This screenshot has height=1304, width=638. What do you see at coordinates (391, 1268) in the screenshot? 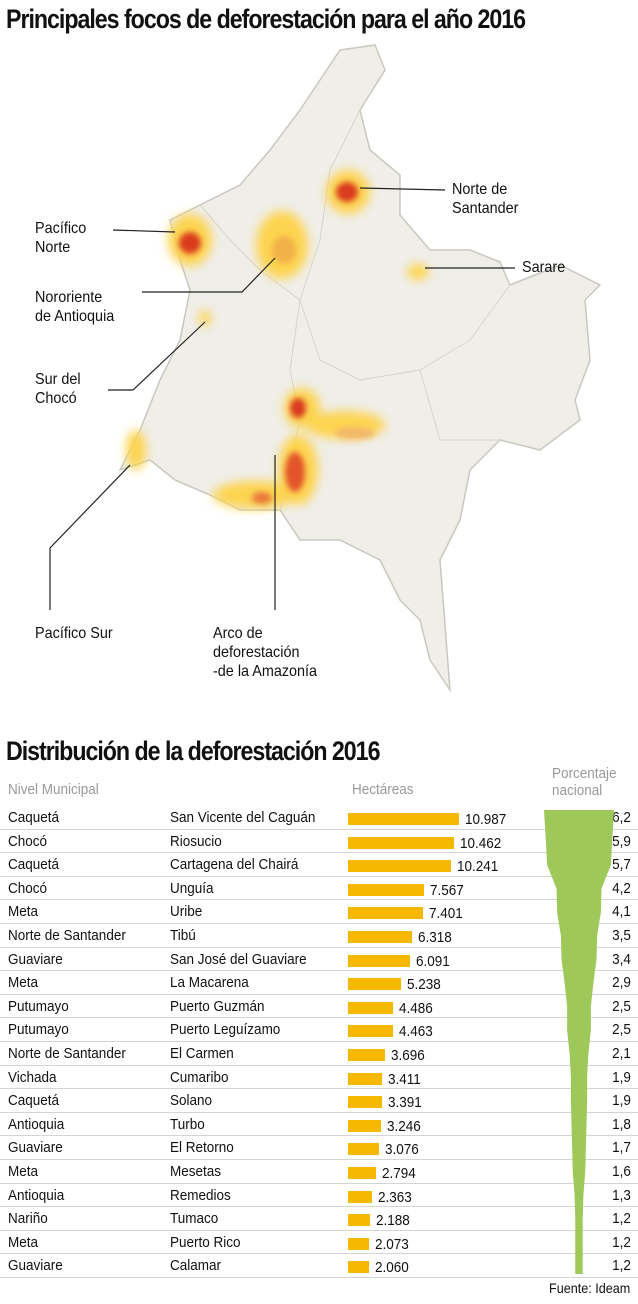
I see `hectares-value: 2.060` at bounding box center [391, 1268].